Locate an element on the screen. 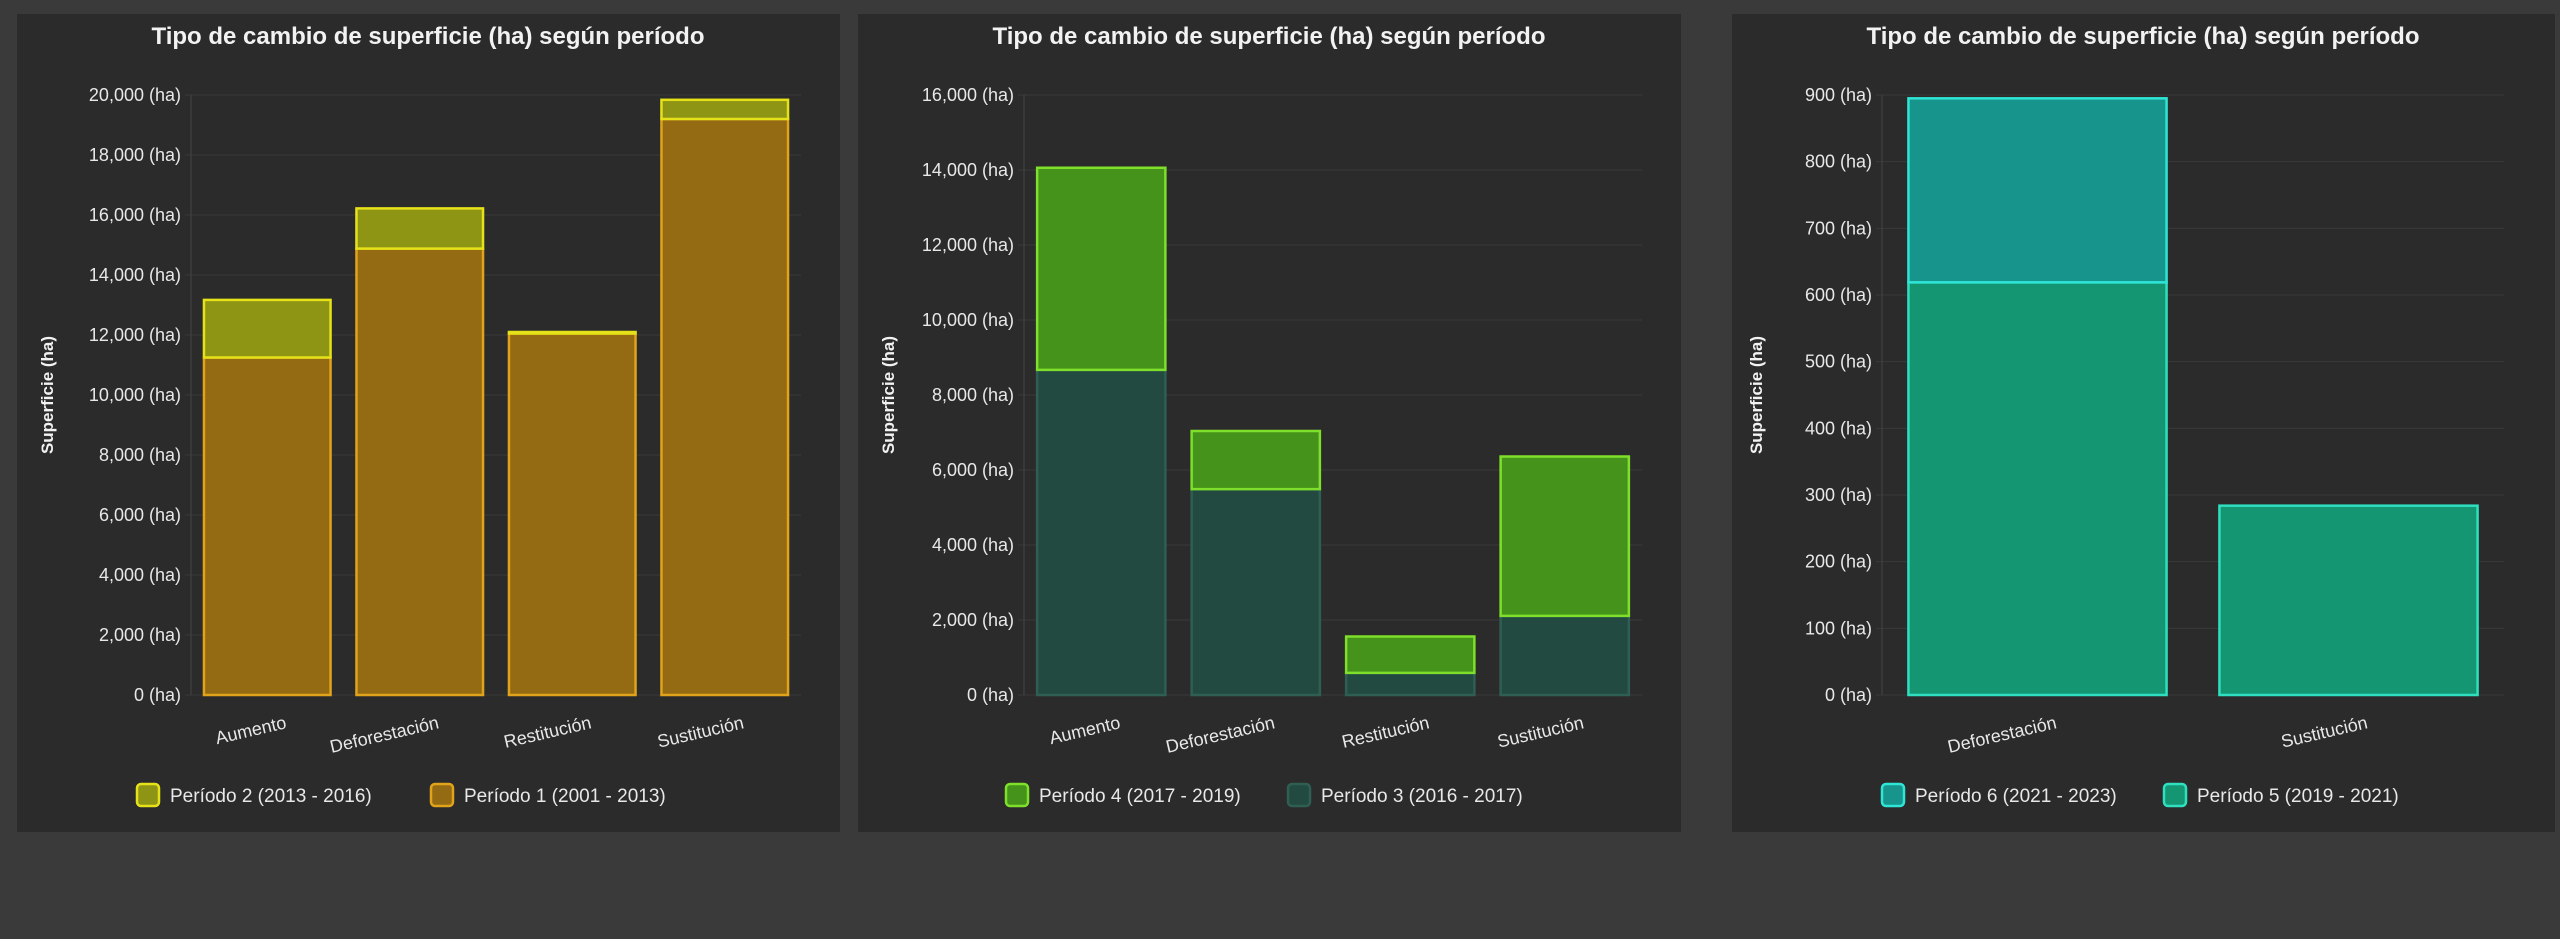 The height and width of the screenshot is (939, 2560). y-tick-label: 300 (ha) is located at coordinates (1838, 495).